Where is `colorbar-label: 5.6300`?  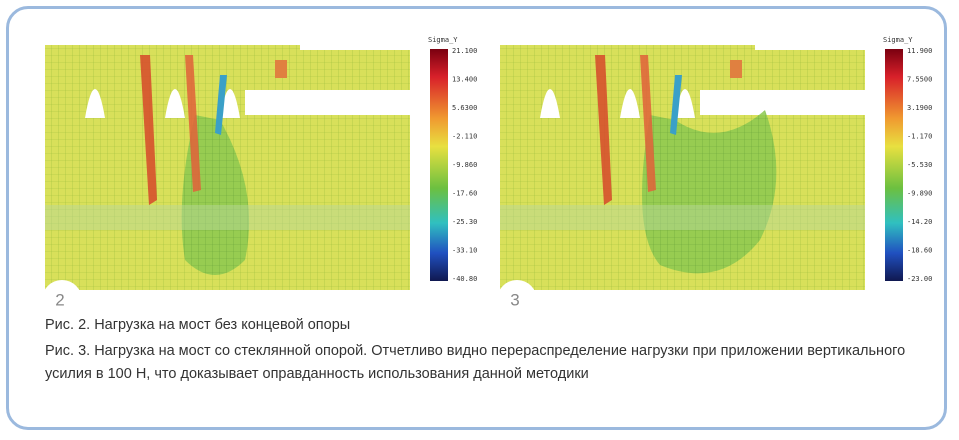 colorbar-label: 5.6300 is located at coordinates (464, 108).